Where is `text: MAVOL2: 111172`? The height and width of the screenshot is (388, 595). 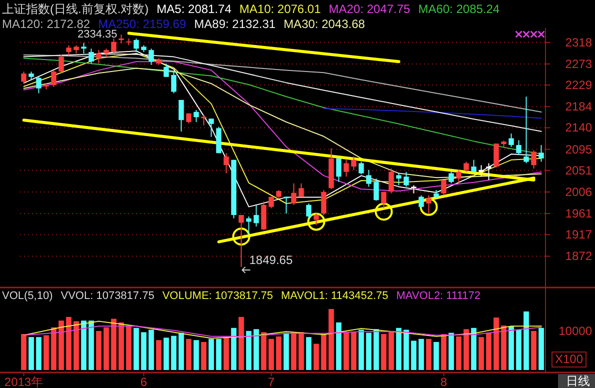
text: MAVOL2: 111172 is located at coordinates (438, 296).